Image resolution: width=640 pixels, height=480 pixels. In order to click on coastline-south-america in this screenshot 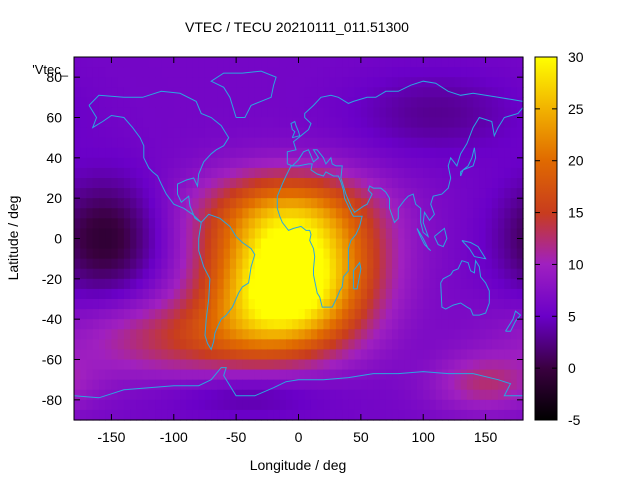, I will do `click(227, 282)`.